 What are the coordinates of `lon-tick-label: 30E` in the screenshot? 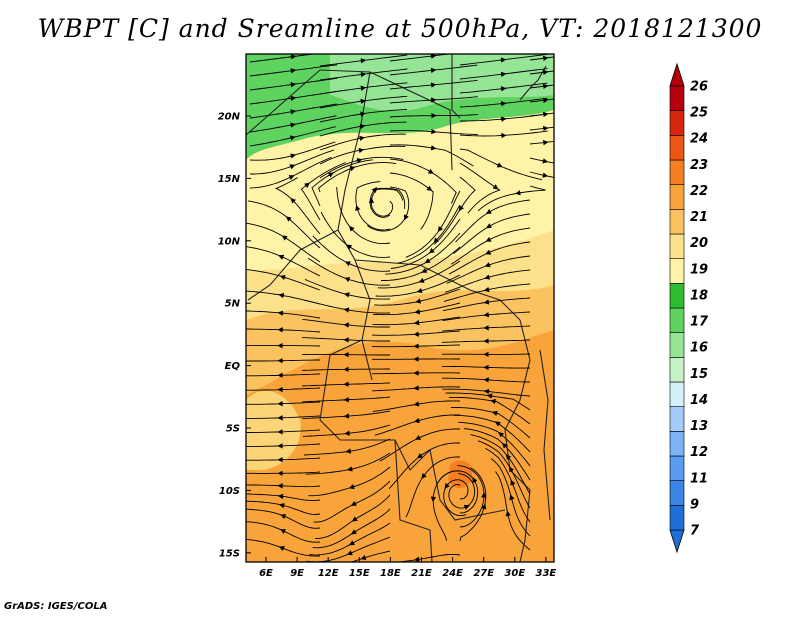 It's located at (514, 573).